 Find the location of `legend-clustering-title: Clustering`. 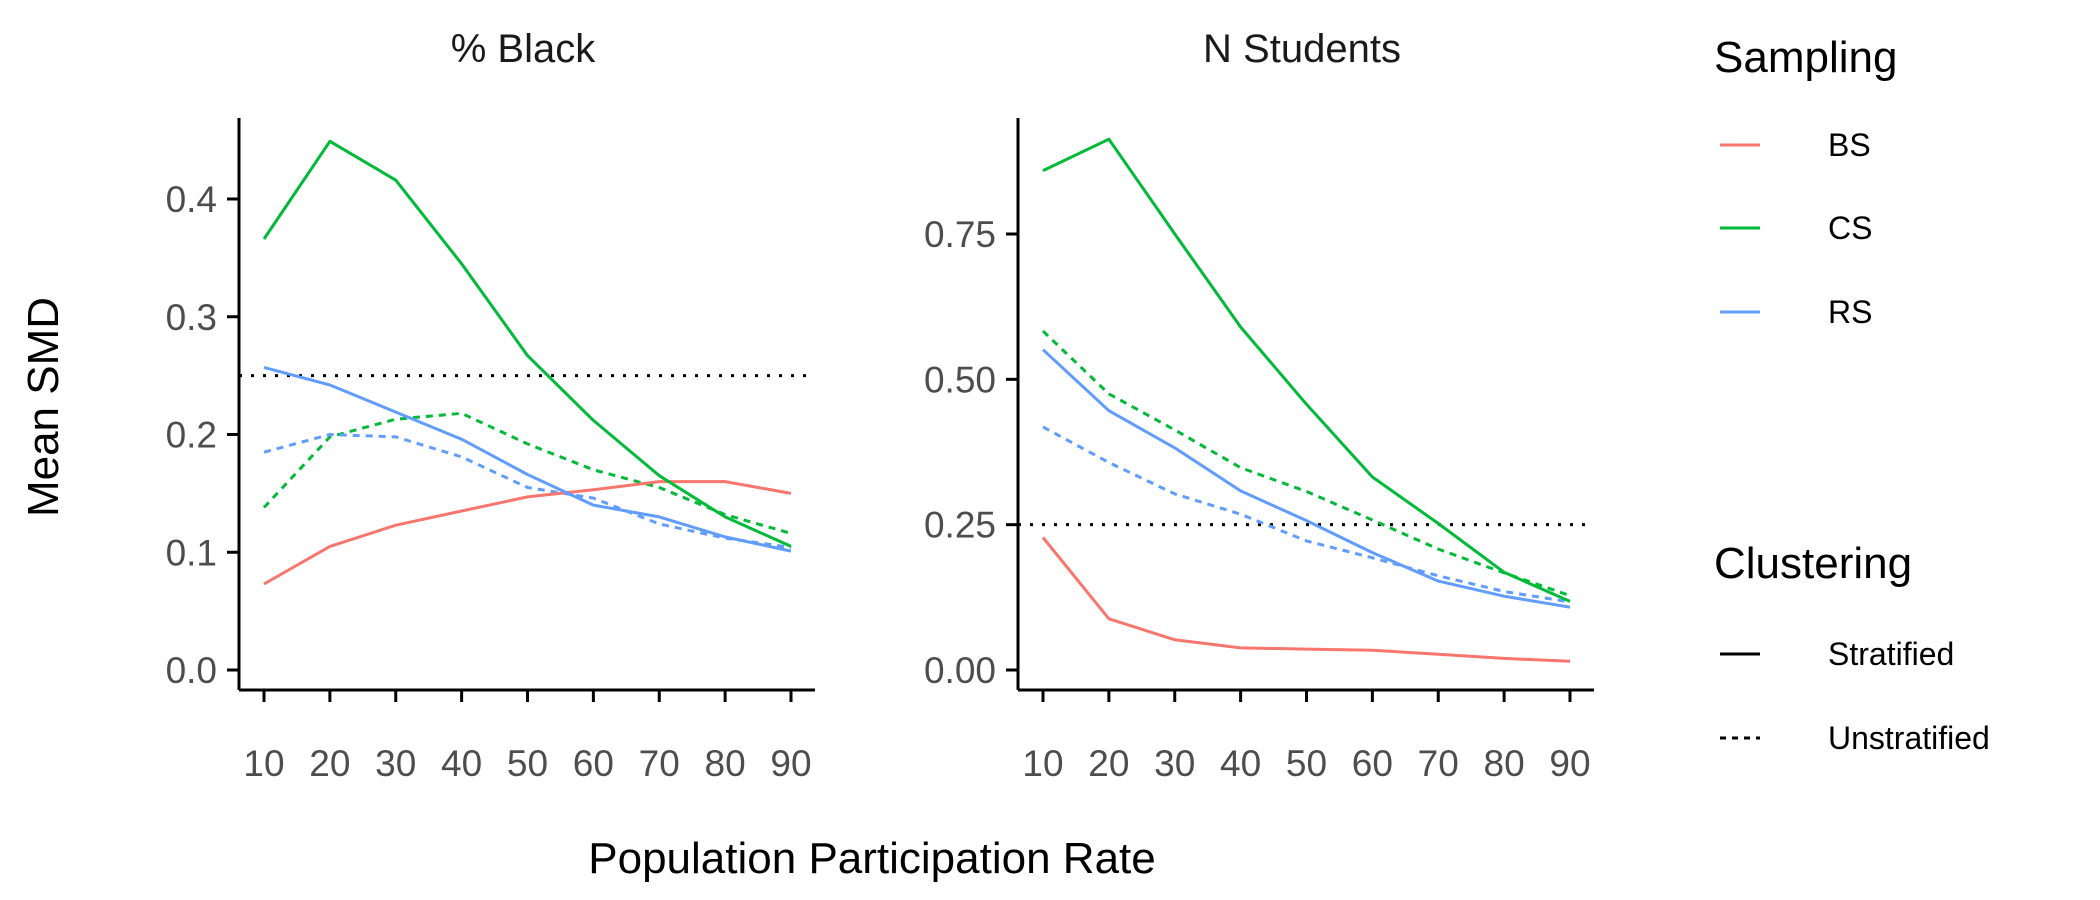

legend-clustering-title: Clustering is located at coordinates (1813, 563).